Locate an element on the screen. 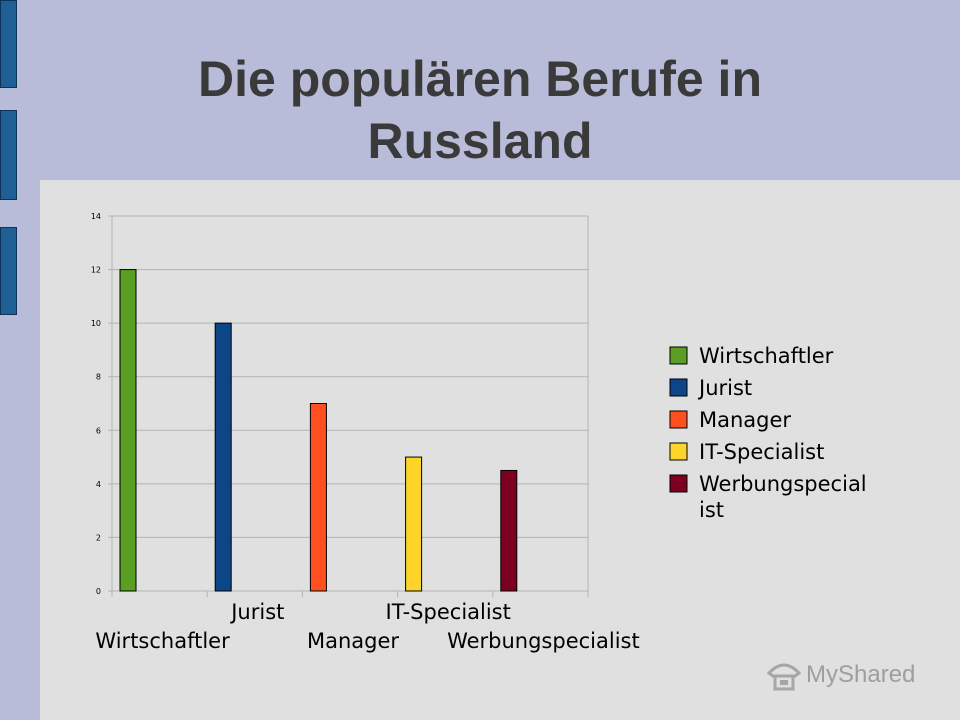  y-tick-label: 6 is located at coordinates (98, 430).